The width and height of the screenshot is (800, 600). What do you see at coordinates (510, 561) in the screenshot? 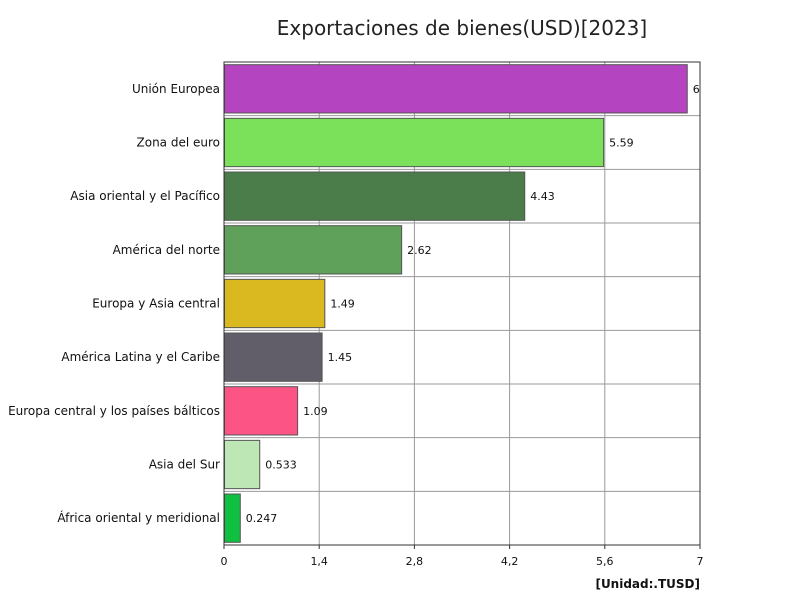
I see `tick-label: 4,2` at bounding box center [510, 561].